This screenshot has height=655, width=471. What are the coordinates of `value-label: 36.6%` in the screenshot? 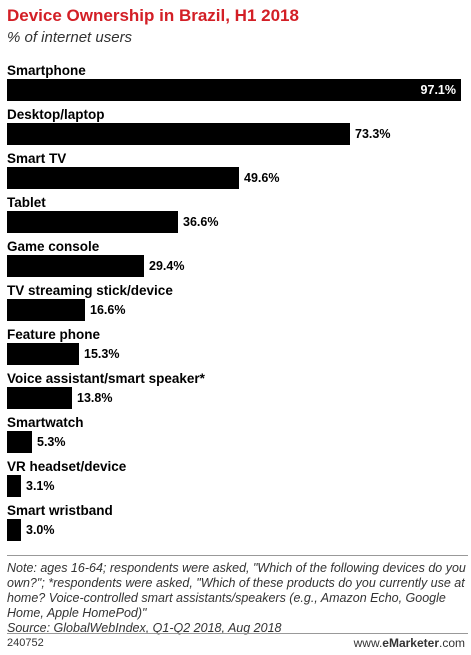 It's located at (201, 222).